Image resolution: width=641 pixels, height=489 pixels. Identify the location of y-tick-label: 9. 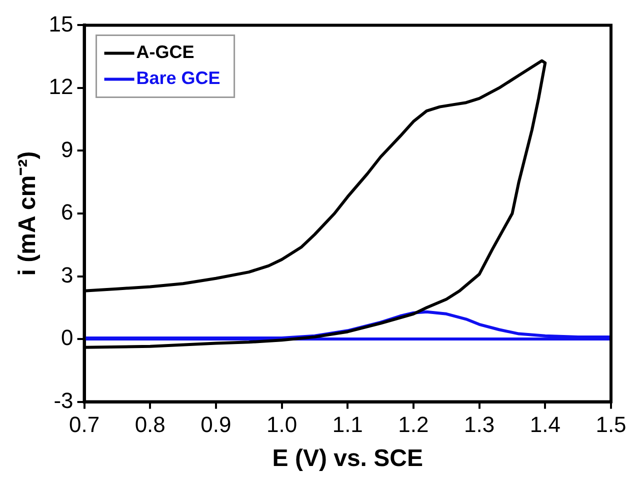
(67, 149).